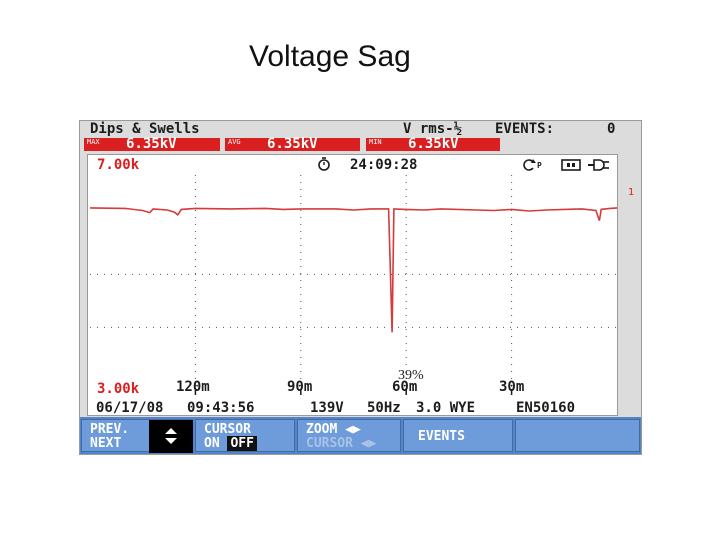 This screenshot has height=540, width=720. I want to click on y-bottom-label: 3.00k, so click(118, 389).